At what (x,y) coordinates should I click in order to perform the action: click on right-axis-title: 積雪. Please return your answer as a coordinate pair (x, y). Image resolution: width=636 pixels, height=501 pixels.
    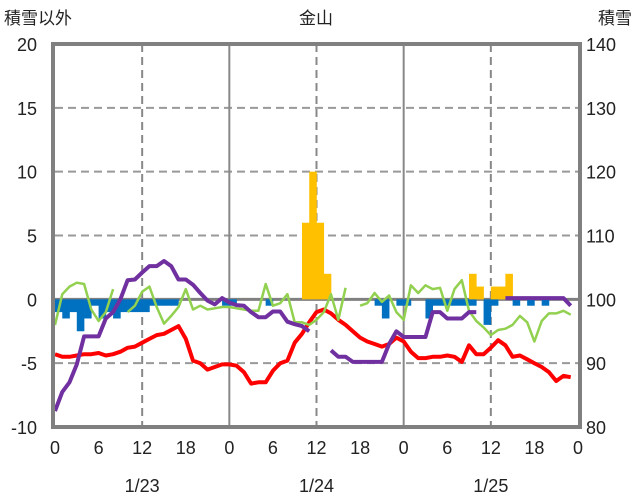
    Looking at the image, I should click on (615, 19).